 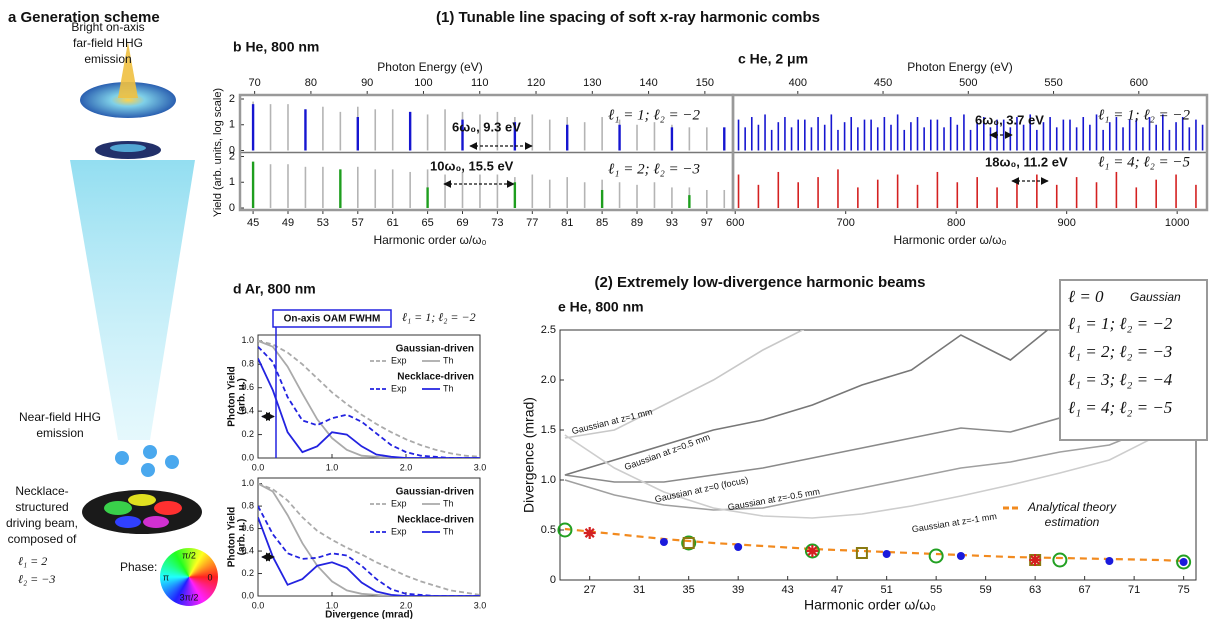 I want to click on y-tick-label: 0, so click(x=232, y=208).